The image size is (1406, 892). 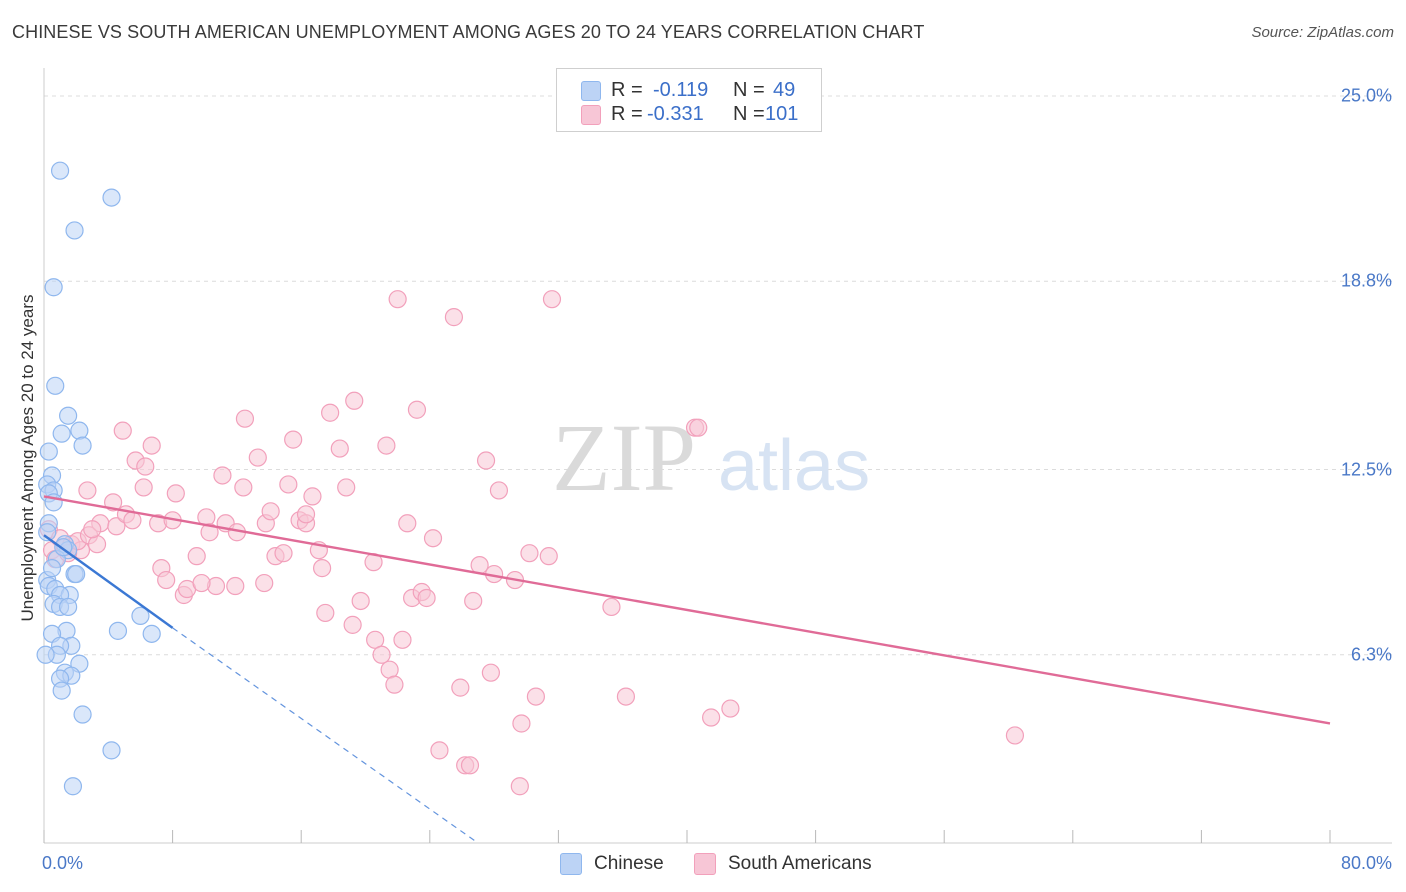 What do you see at coordinates (711, 457) in the screenshot?
I see `watermark: ZIP atlas` at bounding box center [711, 457].